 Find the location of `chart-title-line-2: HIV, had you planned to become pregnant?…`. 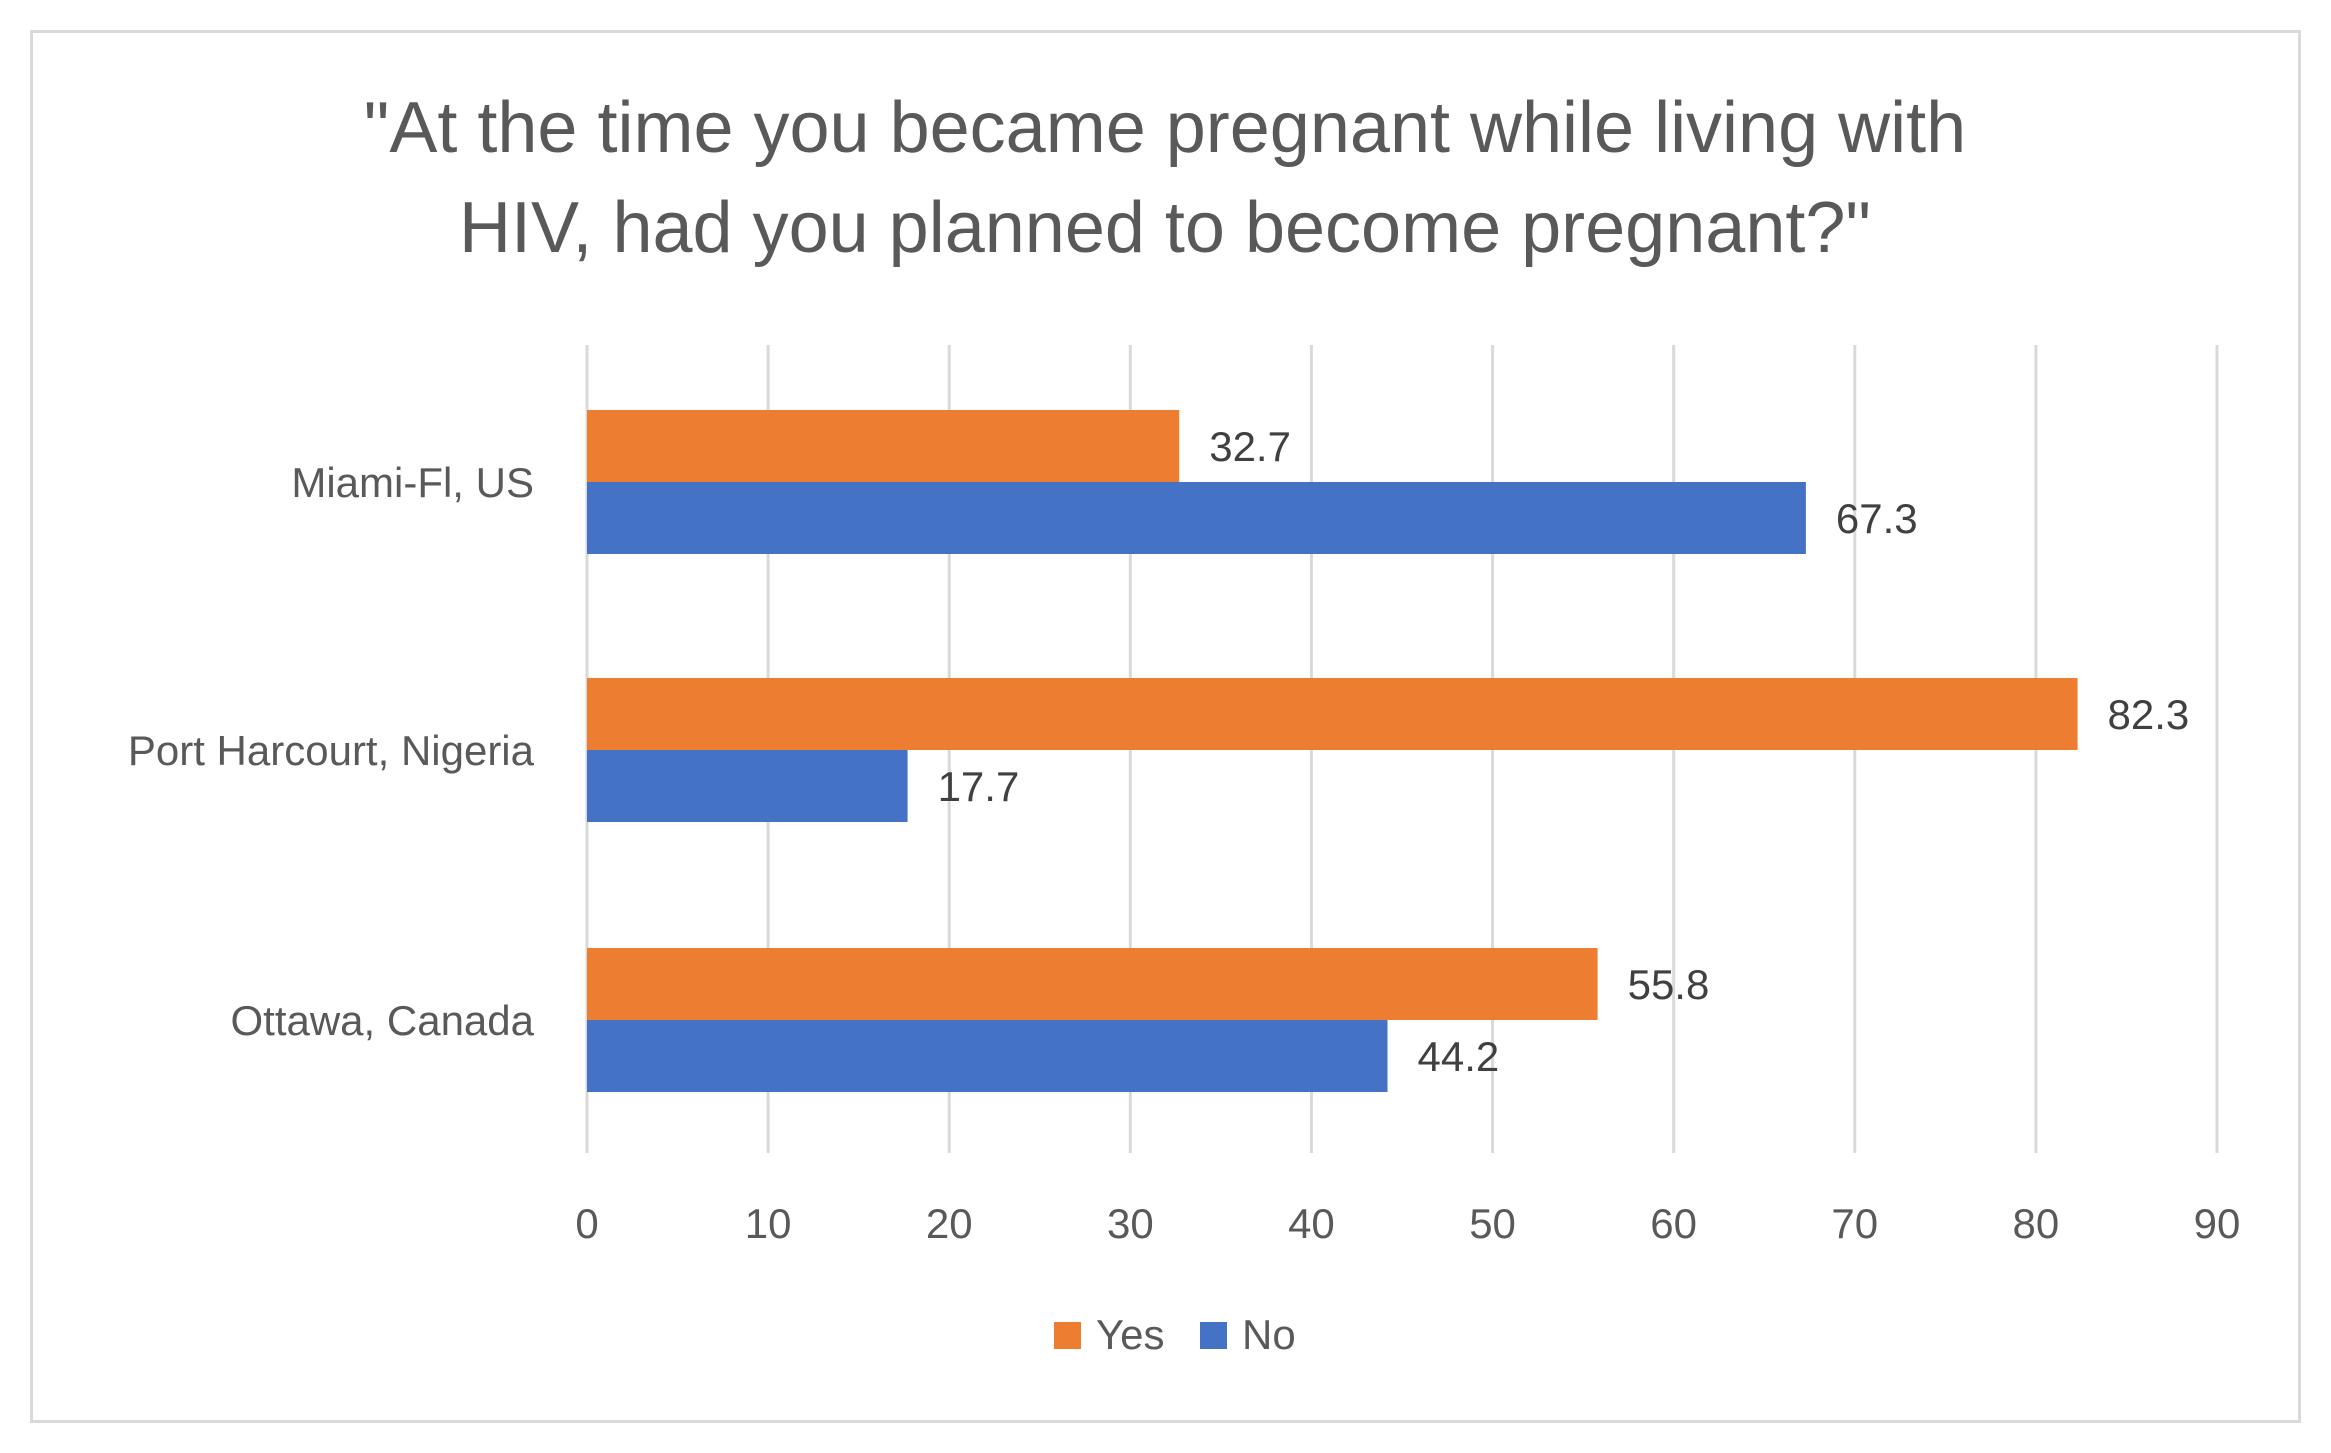

chart-title-line-2: HIV, had you planned to become pregnant?… is located at coordinates (1165, 228).